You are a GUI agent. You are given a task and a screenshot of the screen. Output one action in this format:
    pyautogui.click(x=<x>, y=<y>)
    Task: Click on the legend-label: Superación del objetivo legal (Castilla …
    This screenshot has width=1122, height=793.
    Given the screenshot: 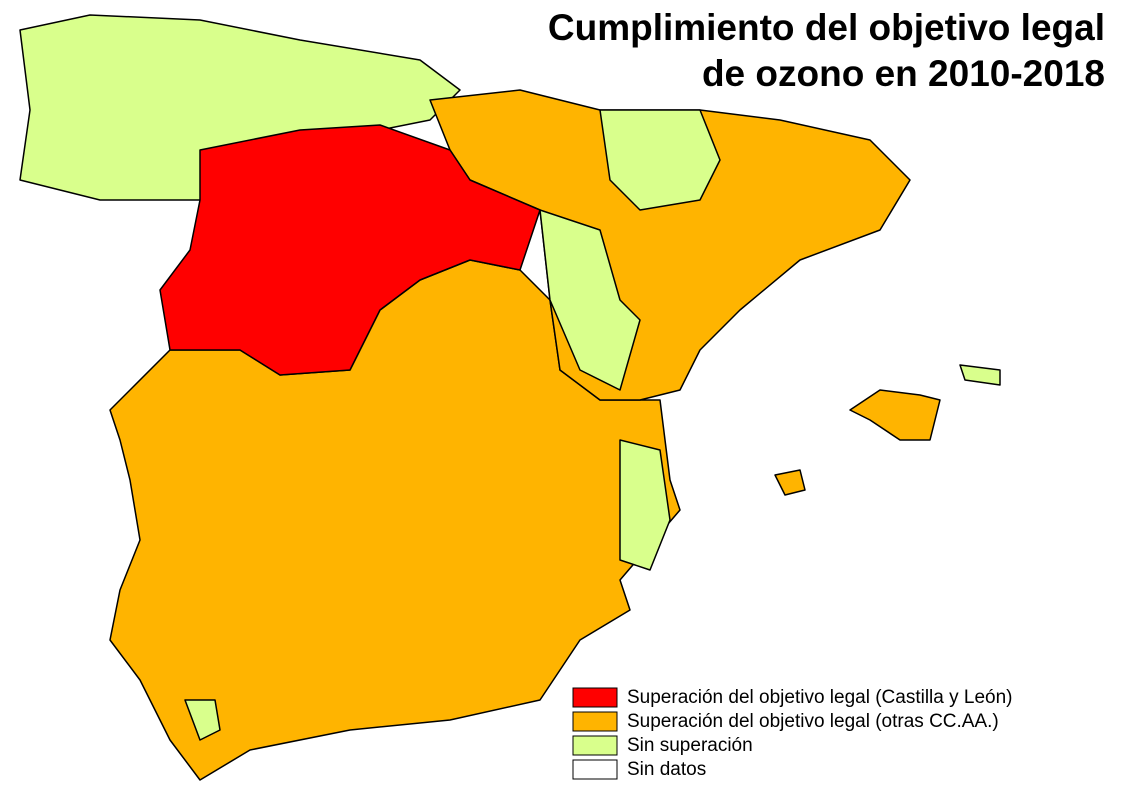 What is the action you would take?
    pyautogui.click(x=820, y=697)
    